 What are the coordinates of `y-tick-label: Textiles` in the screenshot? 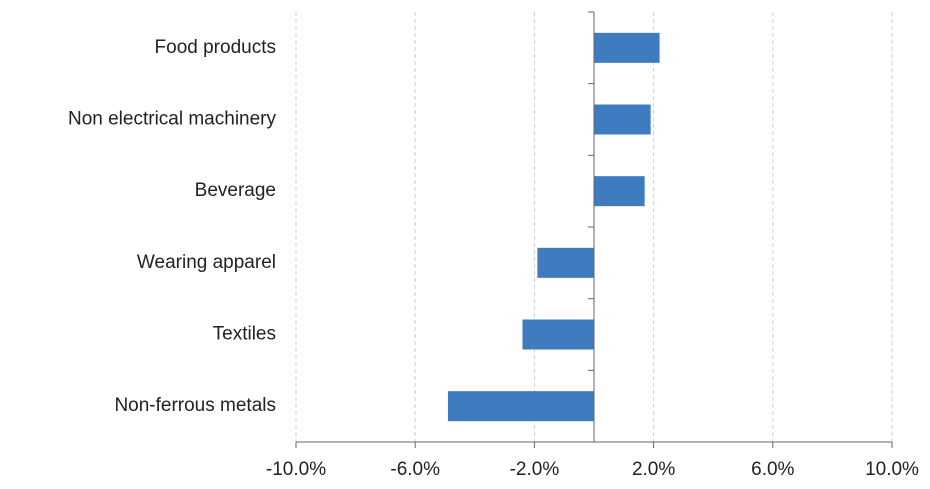 It's located at (244, 334).